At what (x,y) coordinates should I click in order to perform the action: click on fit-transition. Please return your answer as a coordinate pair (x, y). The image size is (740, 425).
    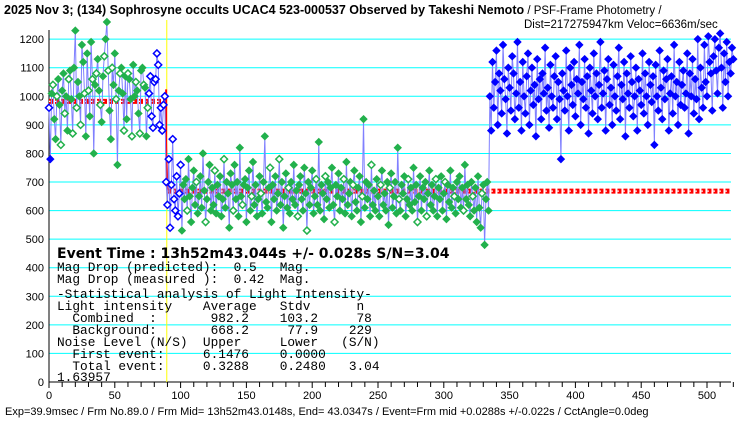
    Looking at the image, I should click on (167, 141).